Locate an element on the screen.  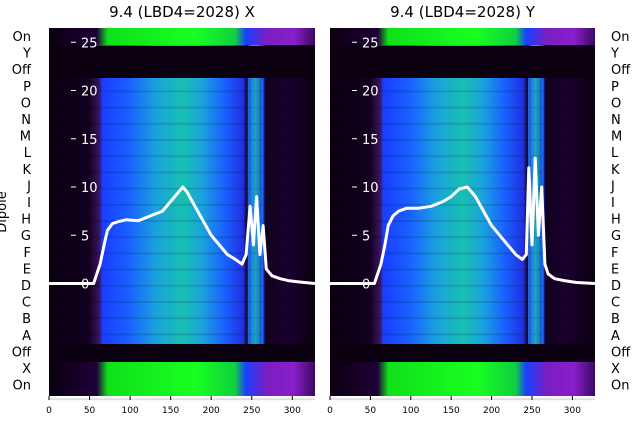
row-label-right: A is located at coordinates (615, 336).